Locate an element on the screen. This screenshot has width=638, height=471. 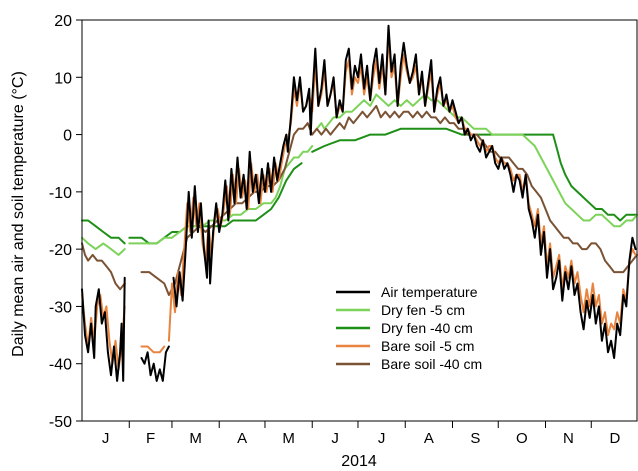
y-tick-label: -20 is located at coordinates (60, 250).